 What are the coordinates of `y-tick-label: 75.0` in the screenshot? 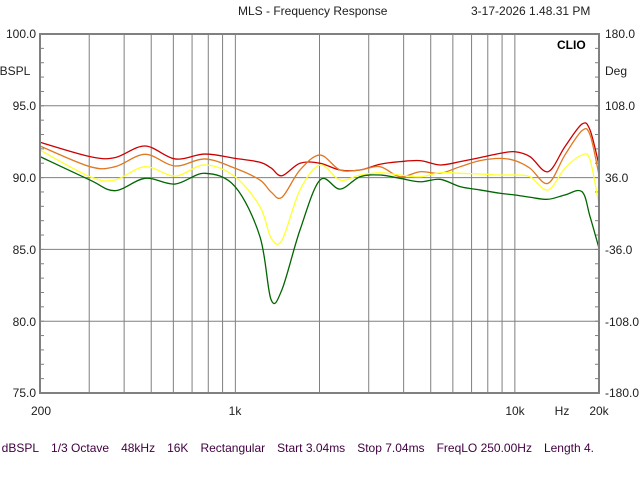 It's located at (24, 393).